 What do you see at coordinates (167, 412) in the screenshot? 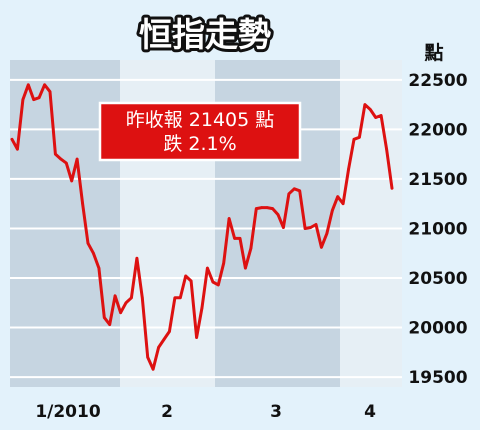
I see `x-tick-label: 2` at bounding box center [167, 412].